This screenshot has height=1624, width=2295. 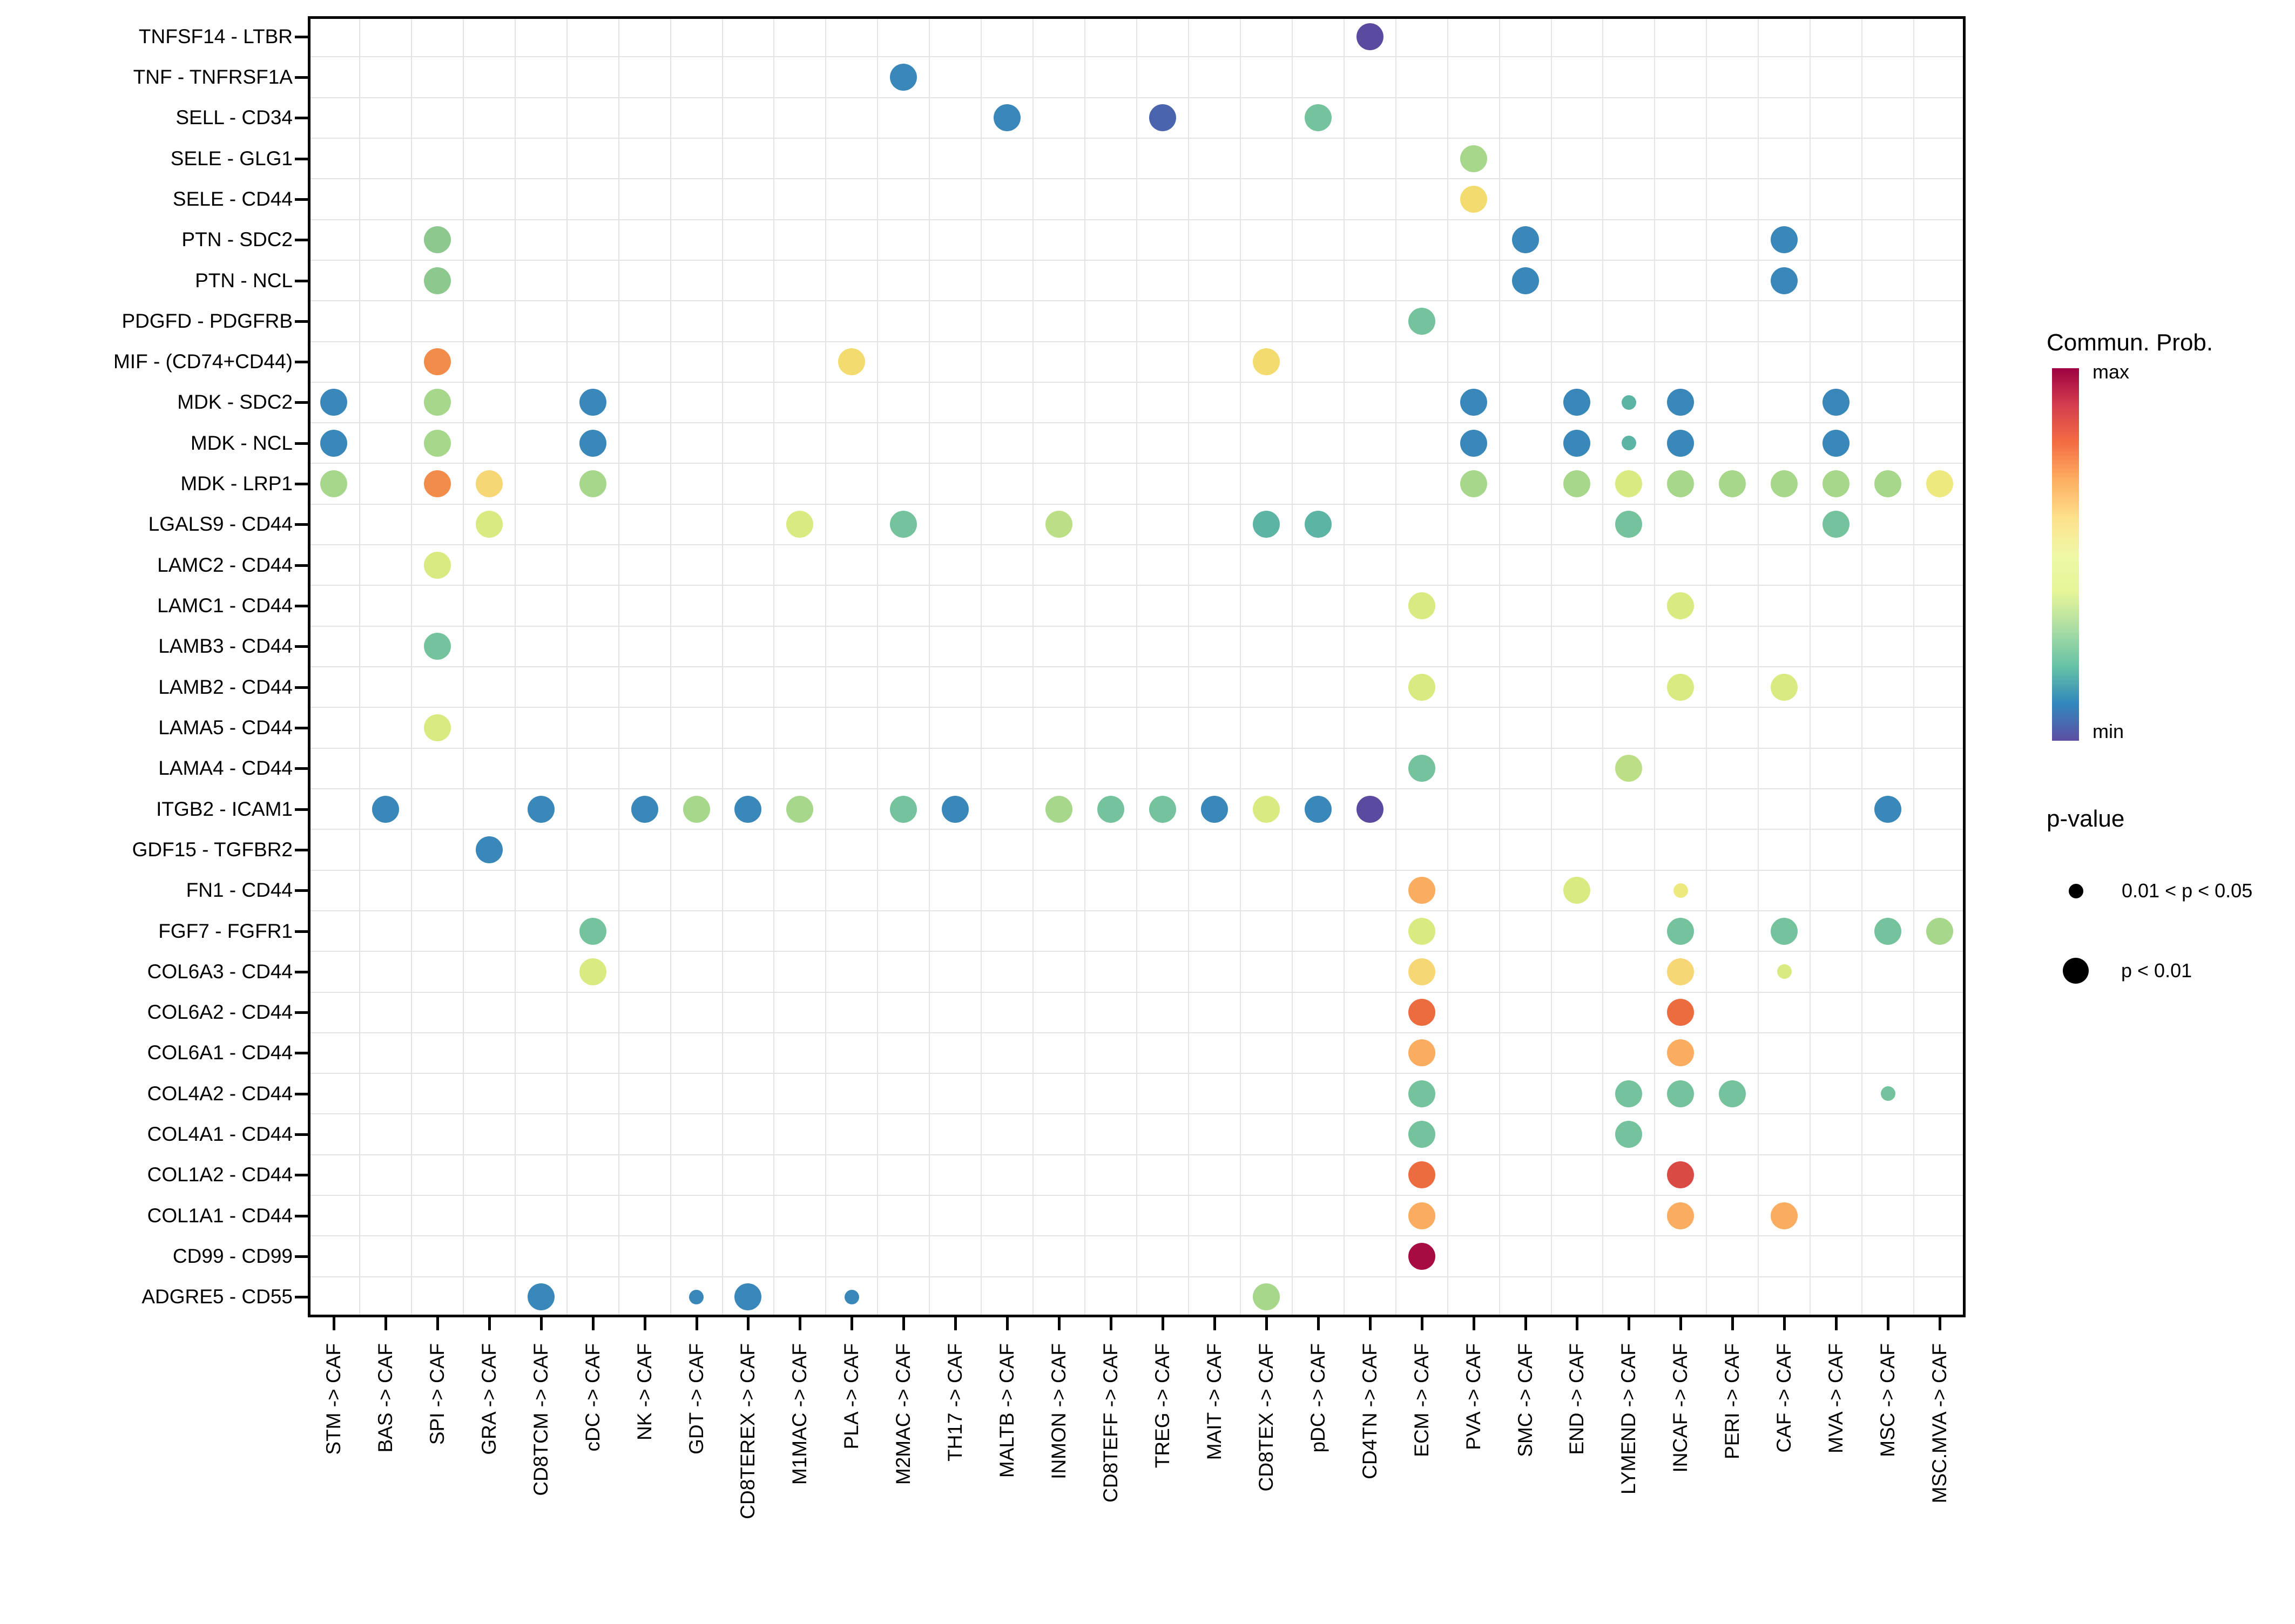 I want to click on x-axis-label: INCAF -> CAF, so click(x=1680, y=1408).